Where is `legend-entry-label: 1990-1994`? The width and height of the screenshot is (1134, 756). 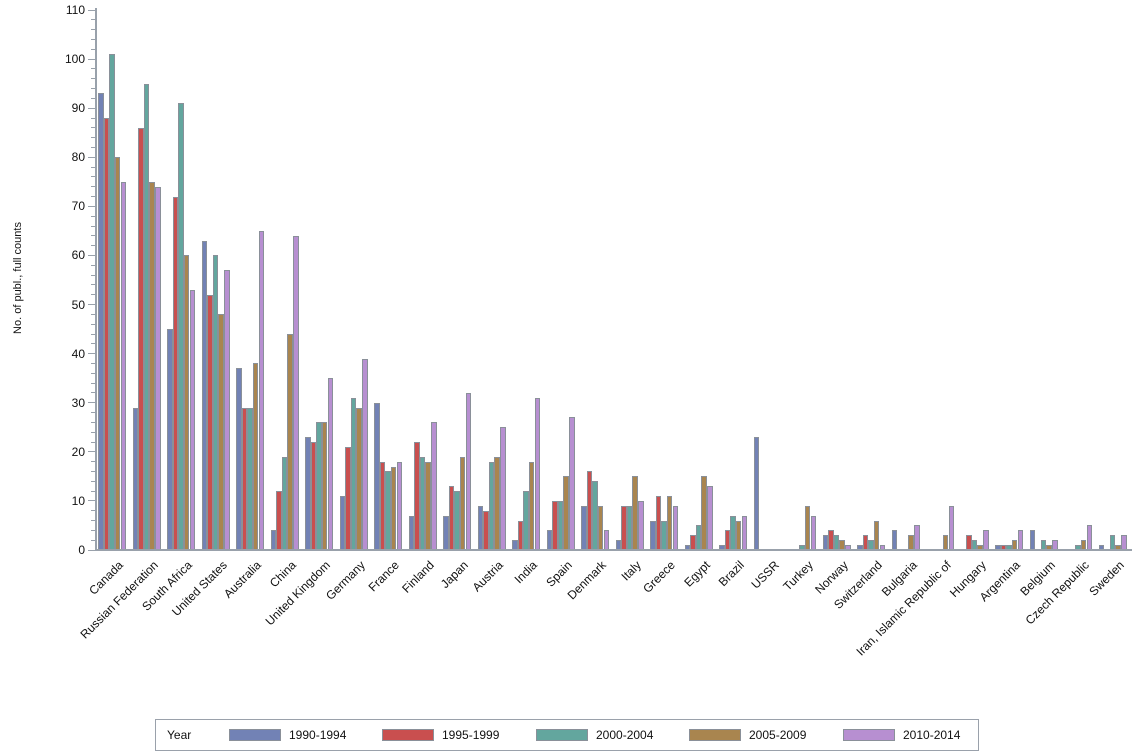 legend-entry-label: 1990-1994 is located at coordinates (318, 735).